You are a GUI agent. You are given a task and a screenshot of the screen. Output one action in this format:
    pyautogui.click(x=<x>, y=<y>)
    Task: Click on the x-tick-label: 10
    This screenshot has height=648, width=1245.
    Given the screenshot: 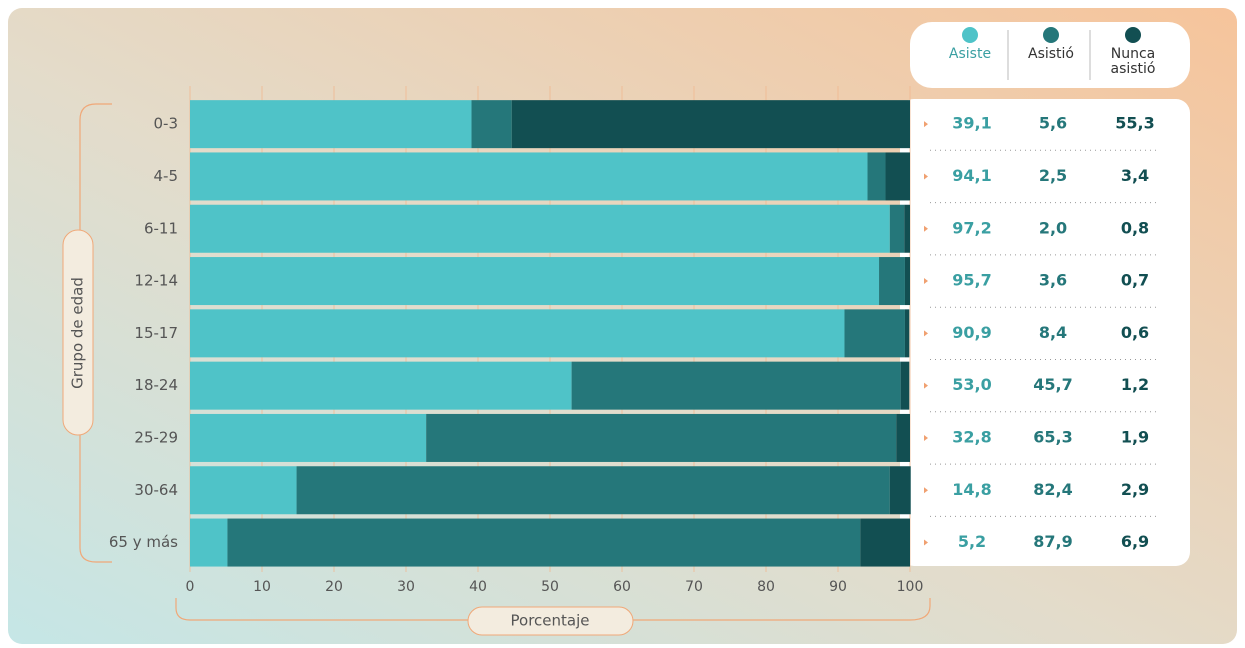 What is the action you would take?
    pyautogui.click(x=262, y=587)
    